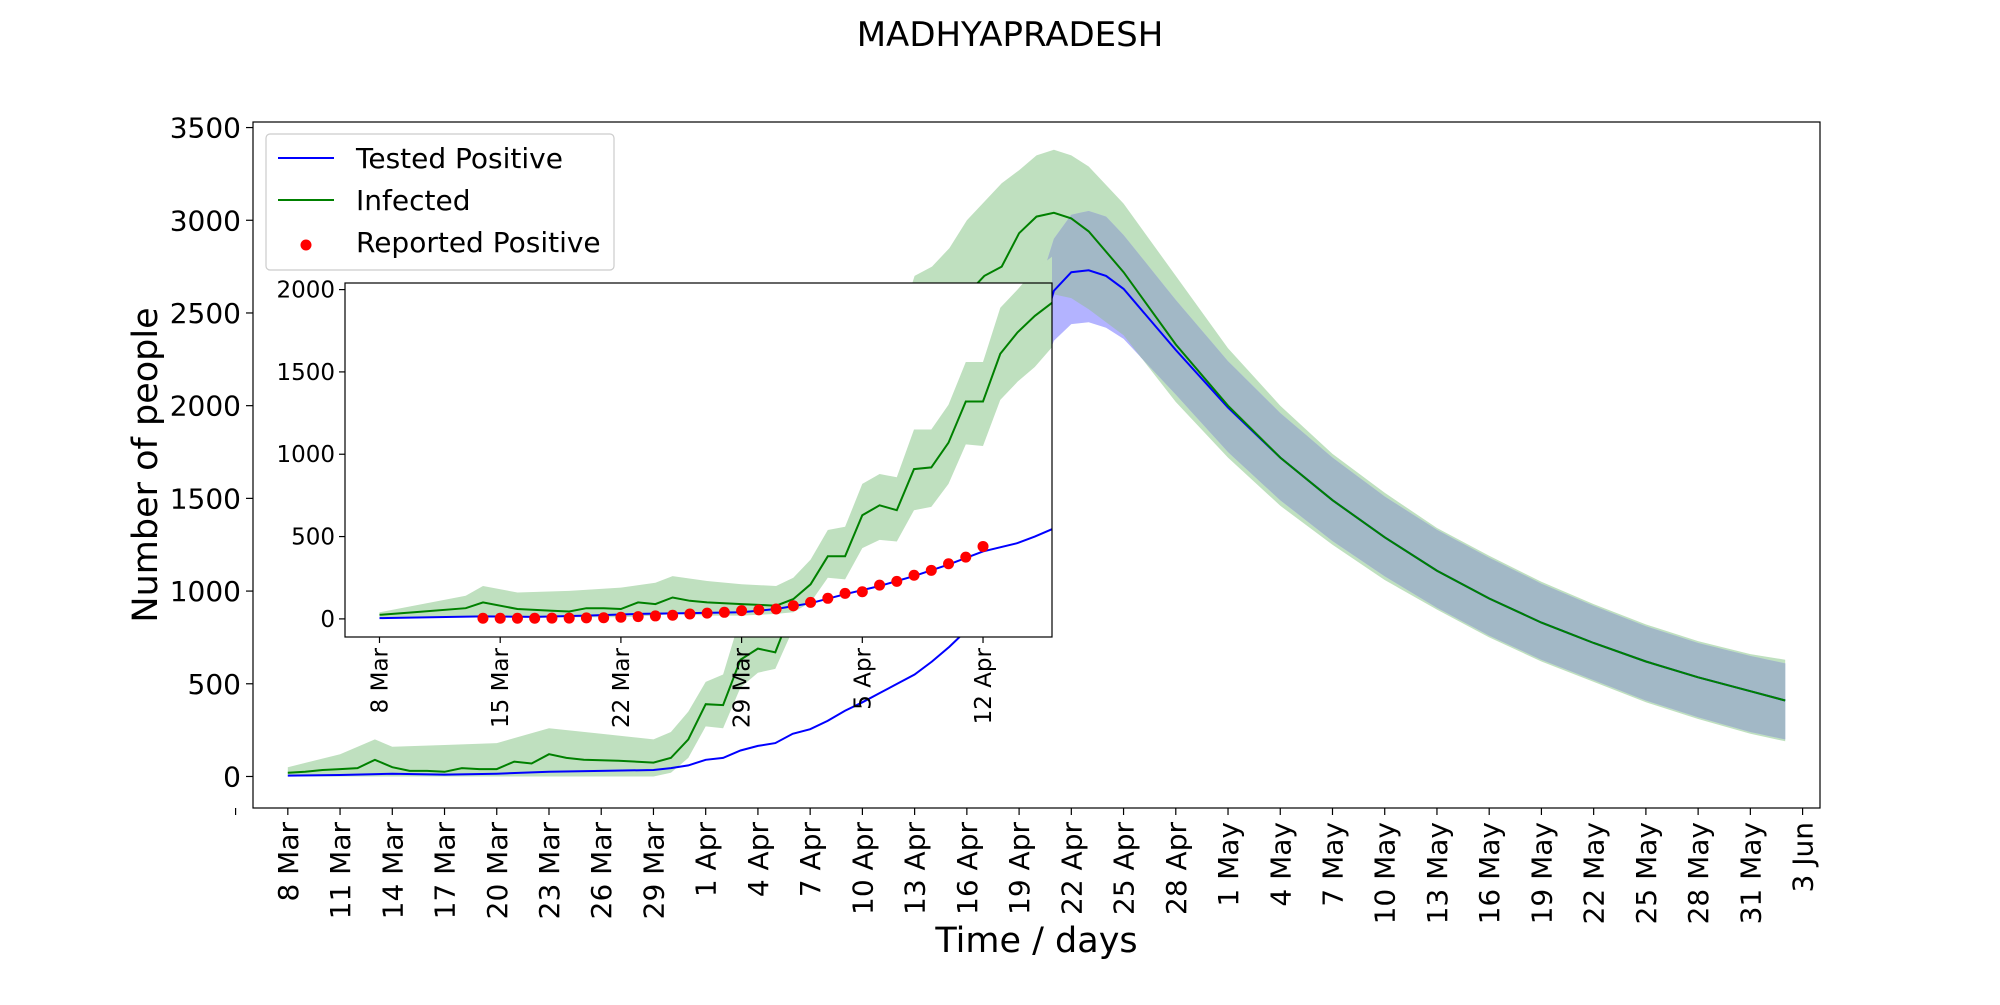 This screenshot has width=2000, height=1005. What do you see at coordinates (205, 220) in the screenshot?
I see `y-tick-label: 3000` at bounding box center [205, 220].